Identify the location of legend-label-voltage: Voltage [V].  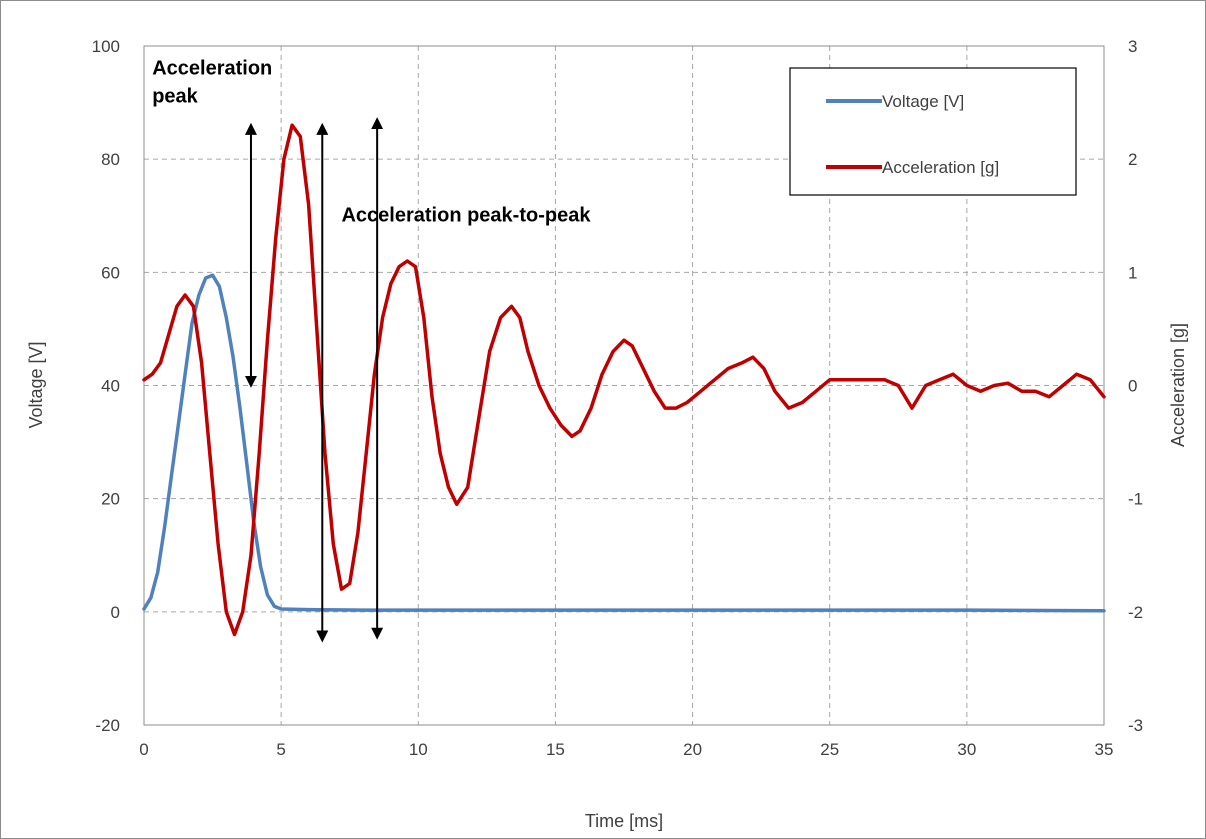
(923, 101).